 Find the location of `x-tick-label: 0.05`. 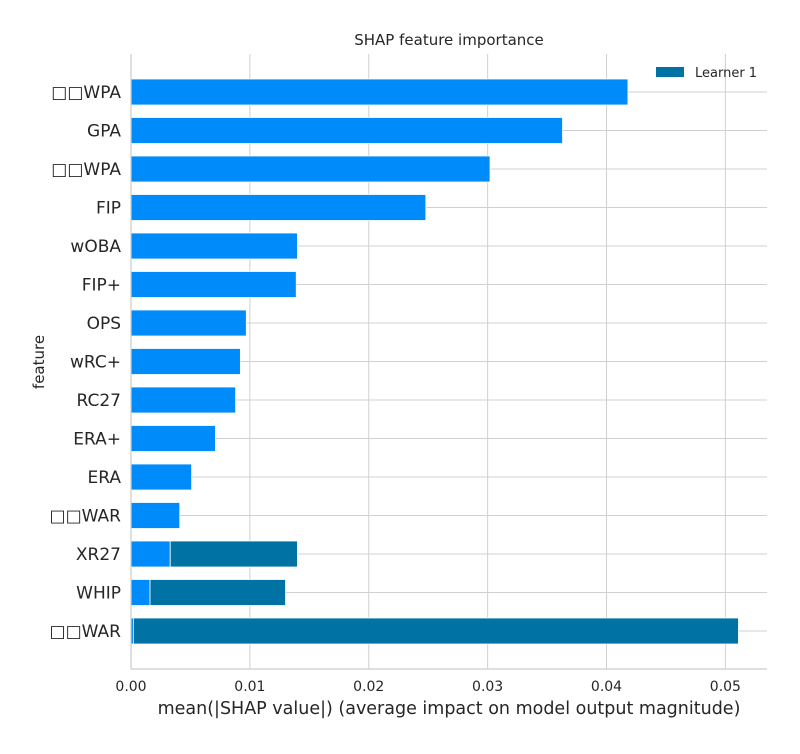

x-tick-label: 0.05 is located at coordinates (725, 687).